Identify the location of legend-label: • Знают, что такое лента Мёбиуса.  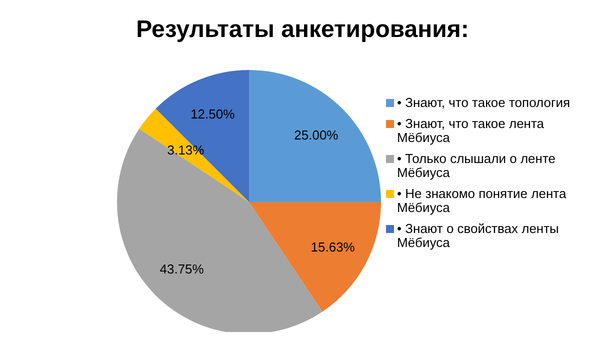
(471, 130).